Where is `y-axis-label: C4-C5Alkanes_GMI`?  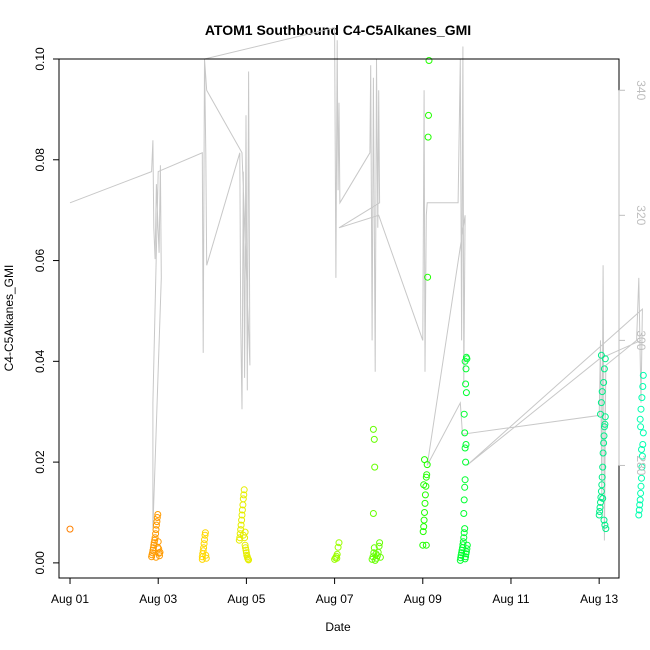 y-axis-label: C4-C5Alkanes_GMI is located at coordinates (9, 318).